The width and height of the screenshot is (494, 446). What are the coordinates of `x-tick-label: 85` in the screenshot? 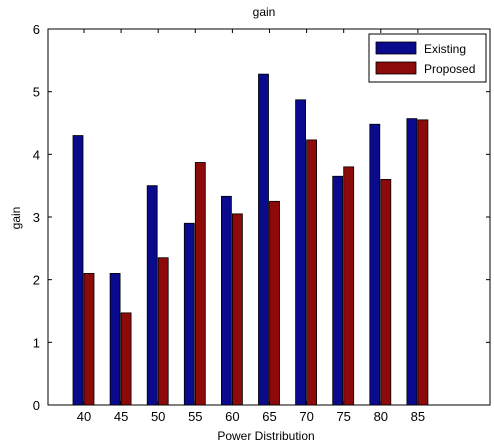 It's located at (418, 416).